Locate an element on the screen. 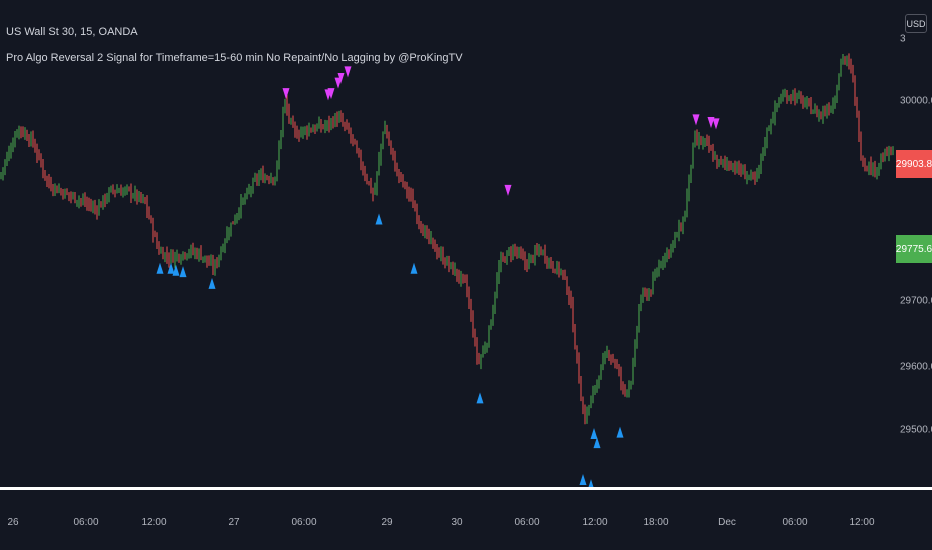 The width and height of the screenshot is (932, 550). time-tick-label: 26 is located at coordinates (13, 522).